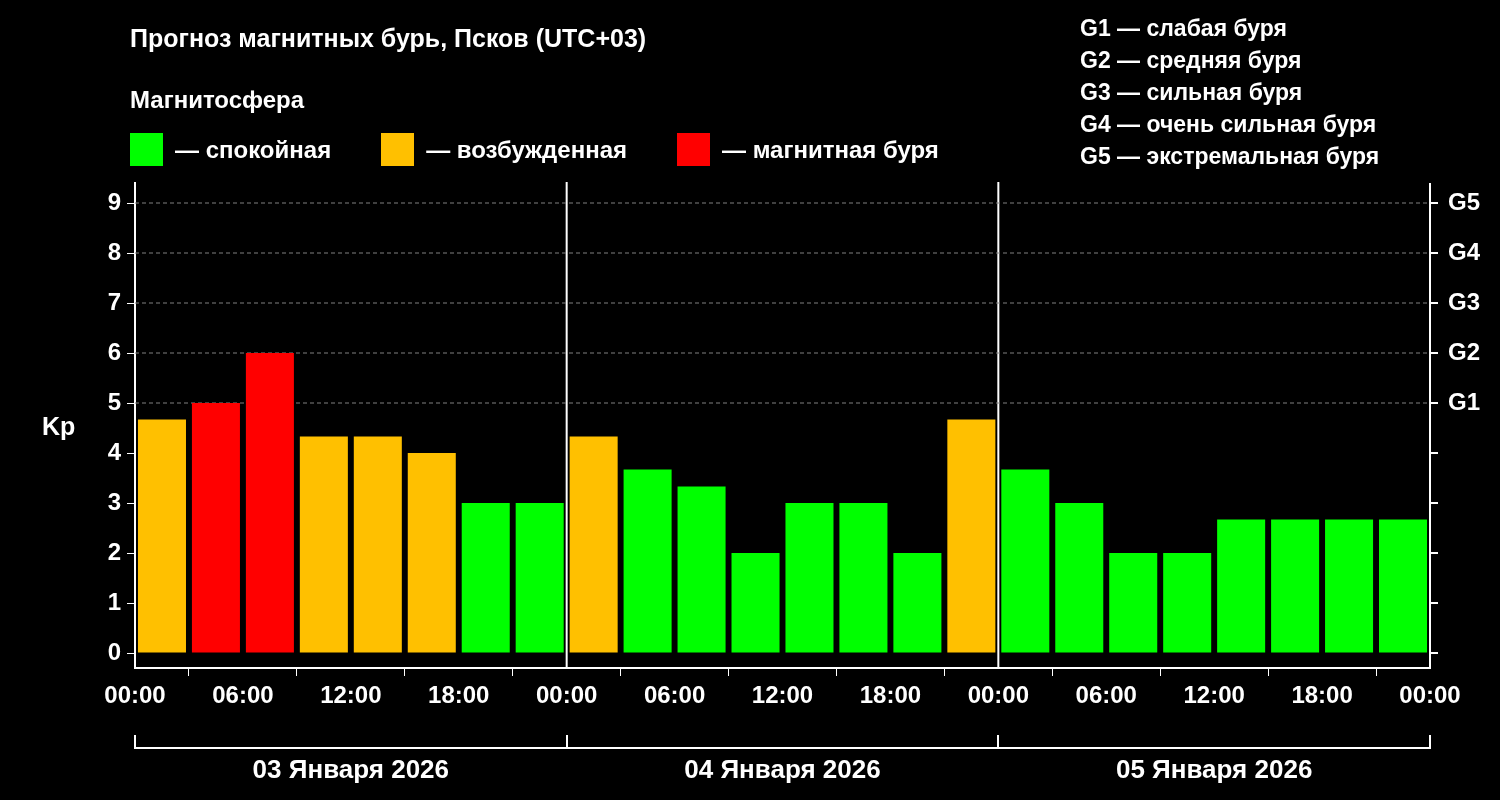  What do you see at coordinates (114, 551) in the screenshot?
I see `y-tick-label: 2` at bounding box center [114, 551].